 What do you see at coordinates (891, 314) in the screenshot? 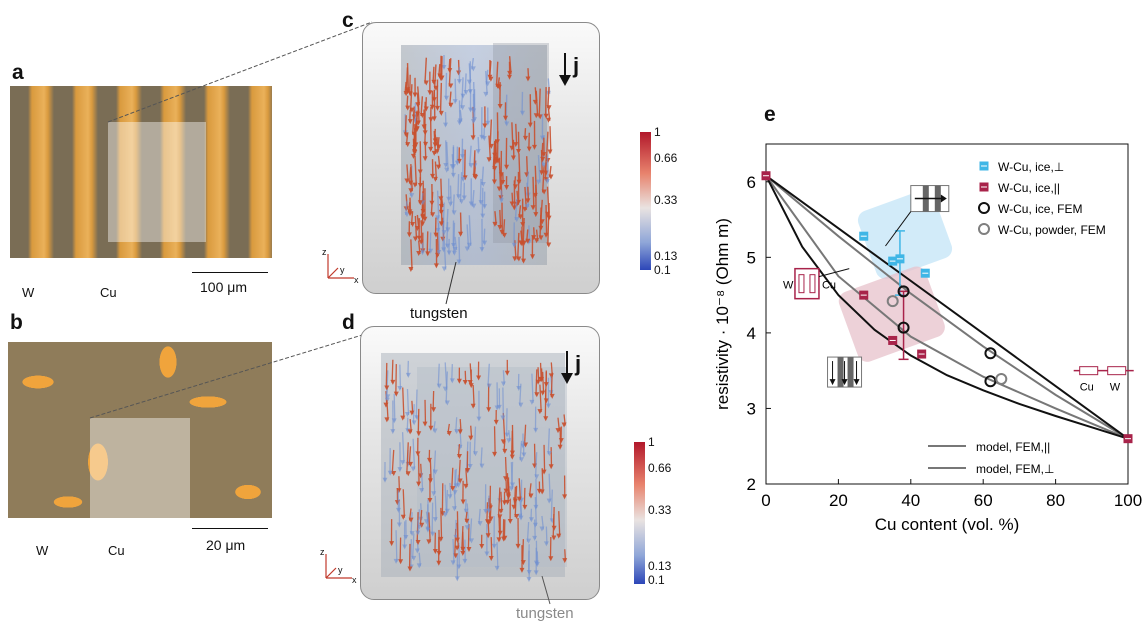
I see `par-region-shade` at bounding box center [891, 314].